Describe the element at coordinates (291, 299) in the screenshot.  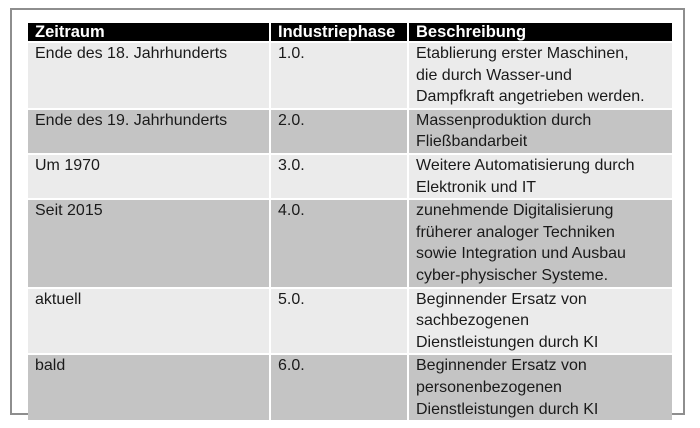
I see `phase-text: 5.0.` at that location.